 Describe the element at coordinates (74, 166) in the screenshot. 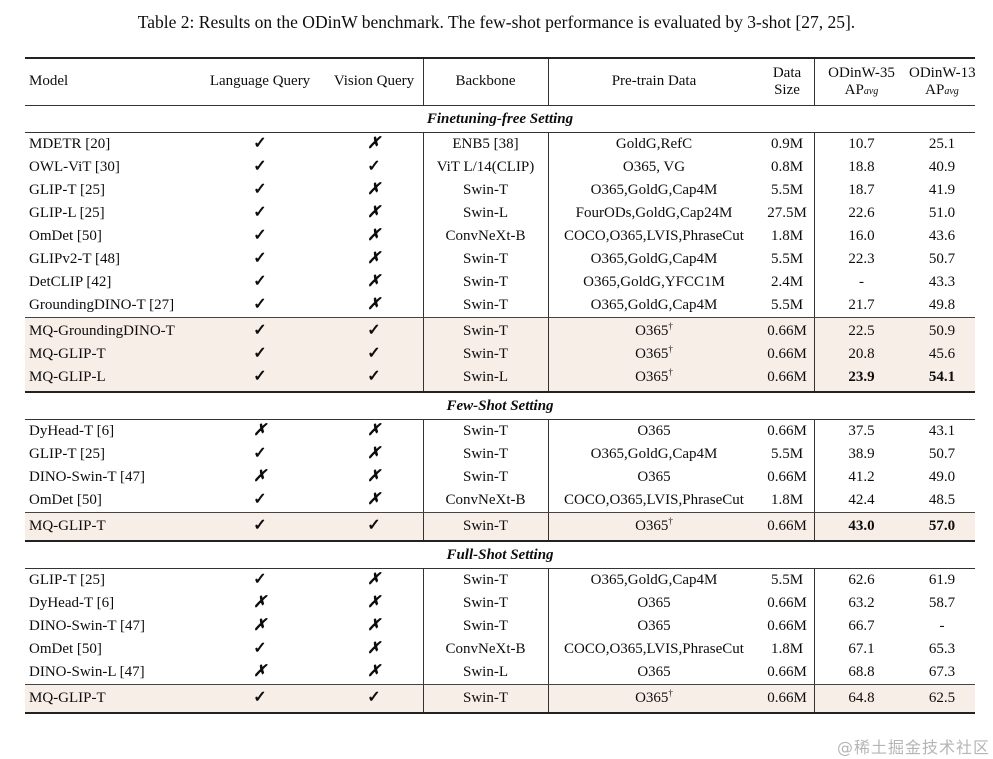

I see `cell-model: OWL-ViT [30]` at that location.